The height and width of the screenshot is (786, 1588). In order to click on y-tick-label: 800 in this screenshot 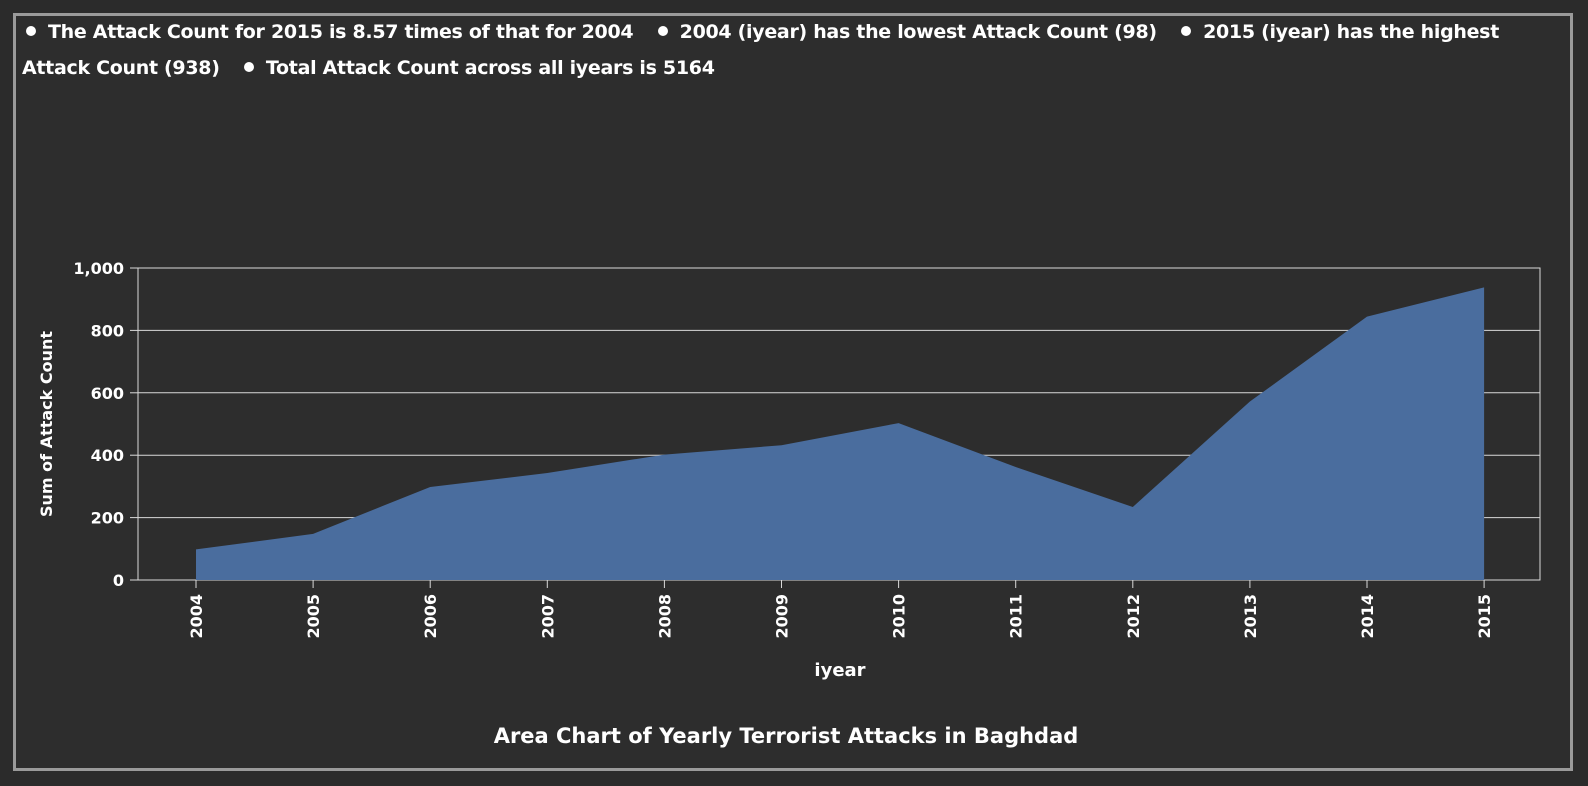, I will do `click(107, 330)`.